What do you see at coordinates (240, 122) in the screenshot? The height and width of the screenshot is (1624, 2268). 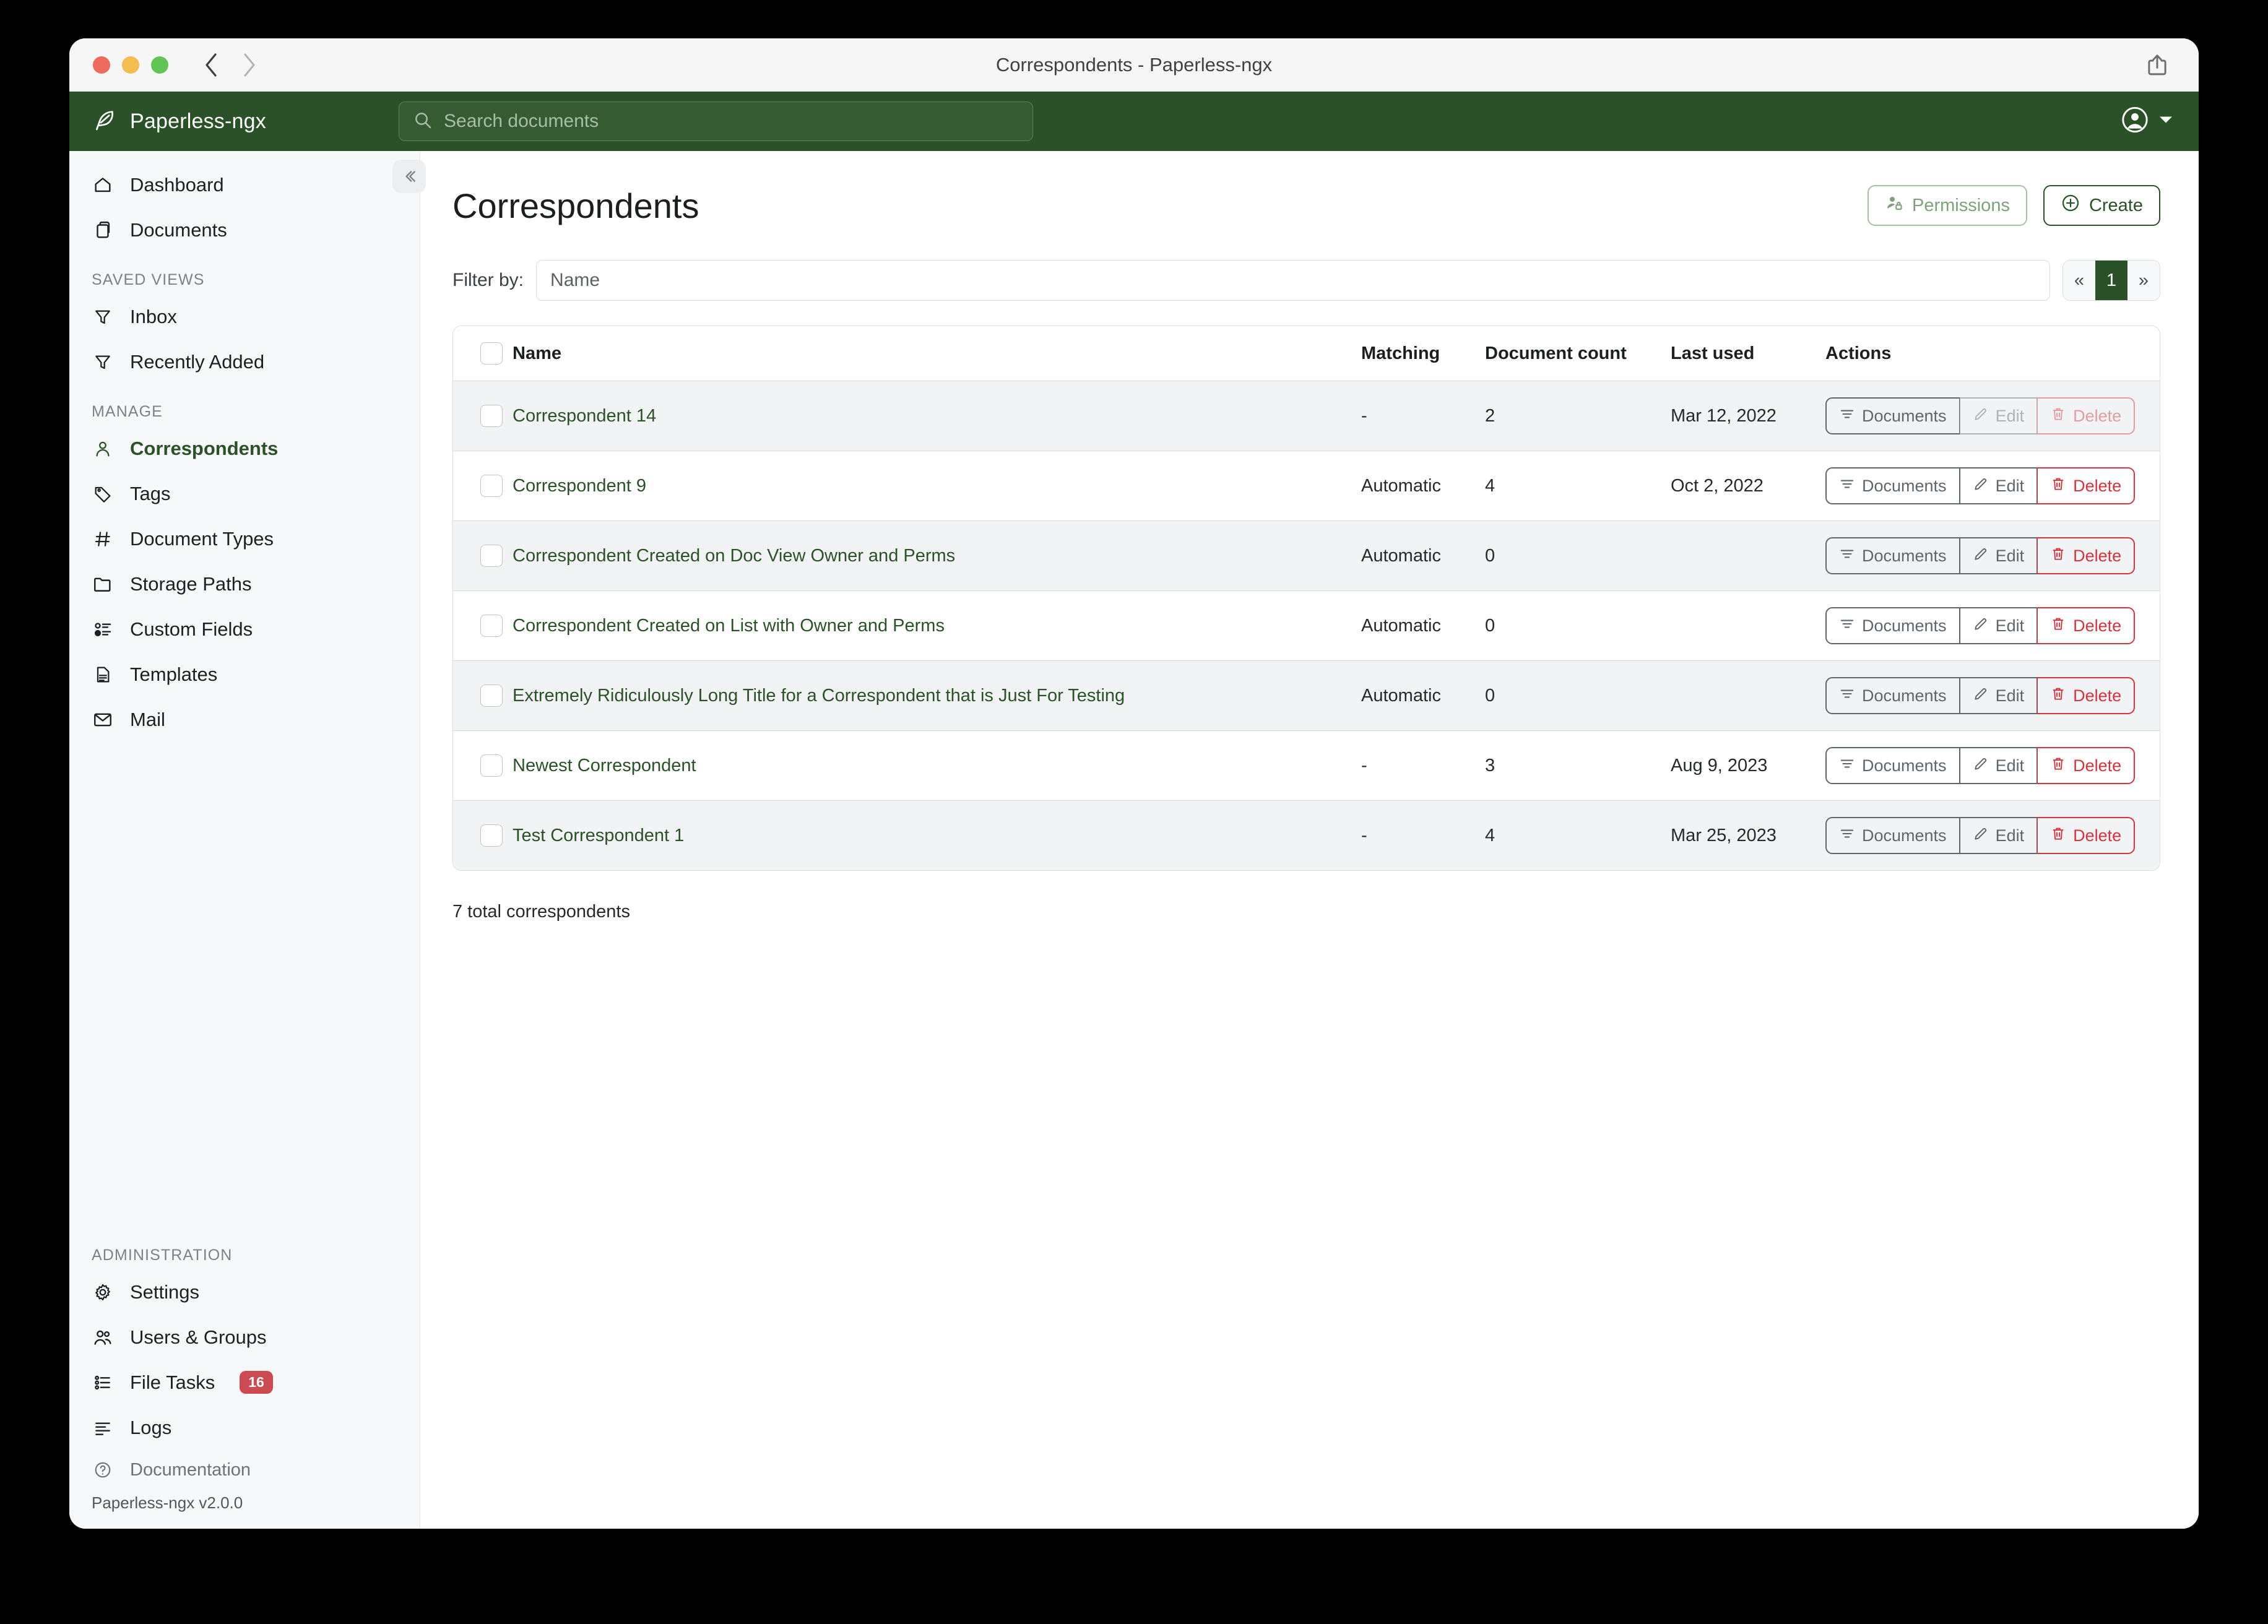 I see `app-brand: Paperless-ngx` at bounding box center [240, 122].